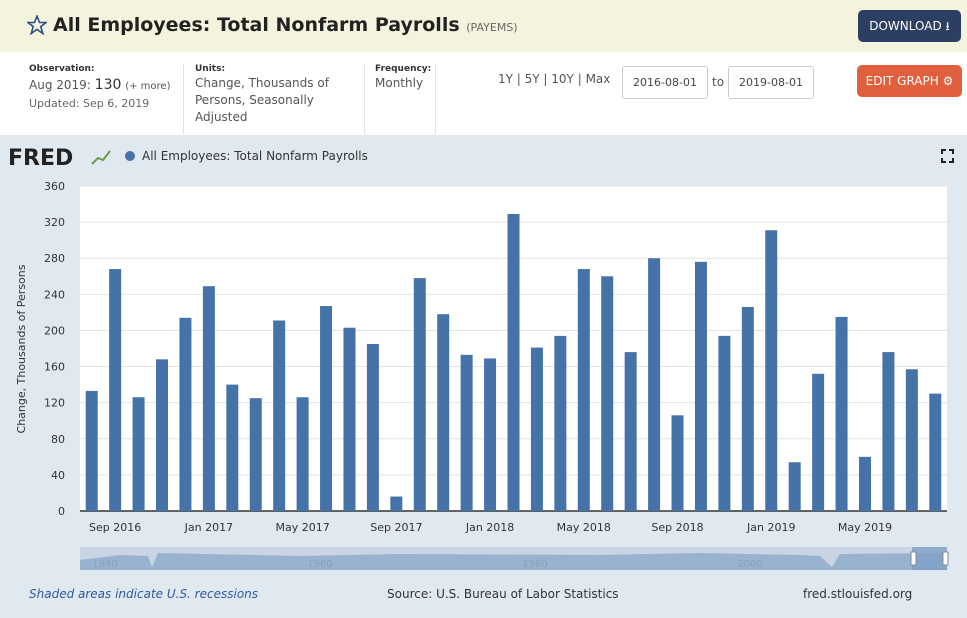  What do you see at coordinates (505, 79) in the screenshot?
I see `range-link: 1Y` at bounding box center [505, 79].